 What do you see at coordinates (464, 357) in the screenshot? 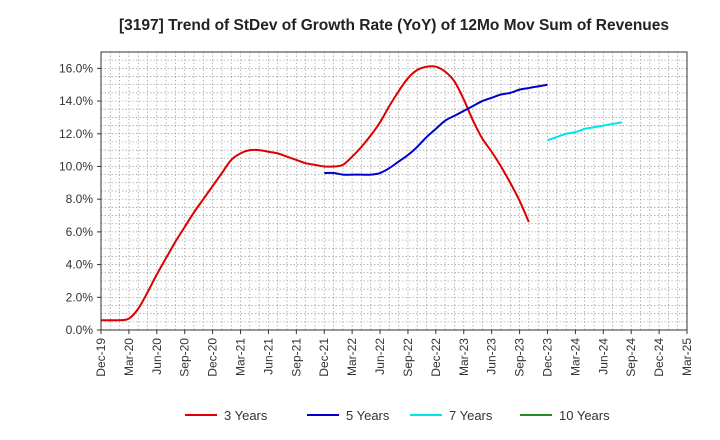
I see `x-tick-label: Mar-23` at bounding box center [464, 357].